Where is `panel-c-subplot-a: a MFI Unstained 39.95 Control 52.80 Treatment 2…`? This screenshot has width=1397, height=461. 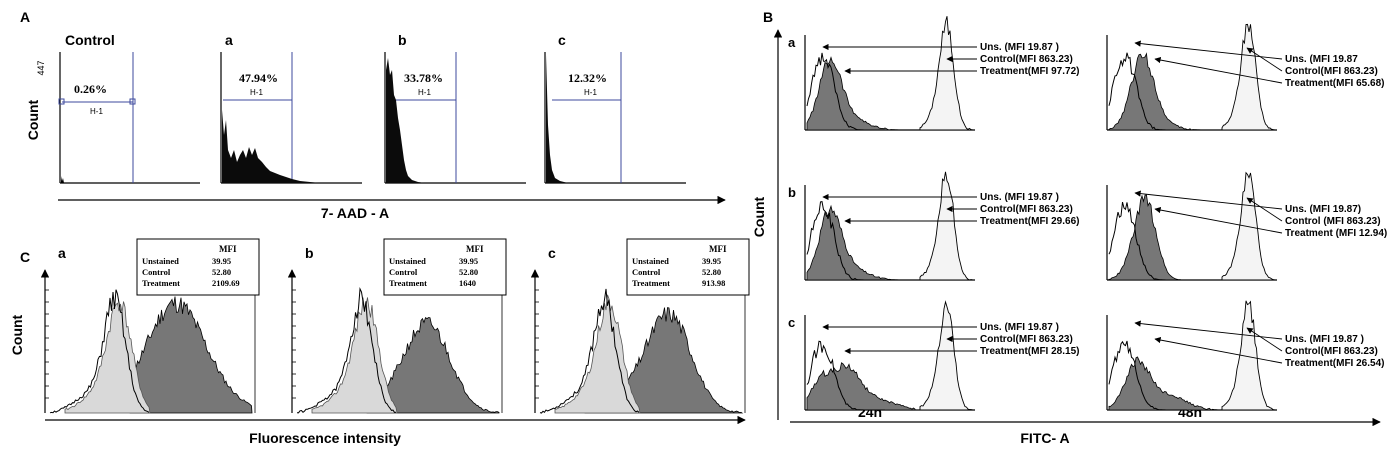
panel-c-subplot-a: a MFI Unstained 39.95 Control 52.80 Treatment 2… is located at coordinates (150, 326).